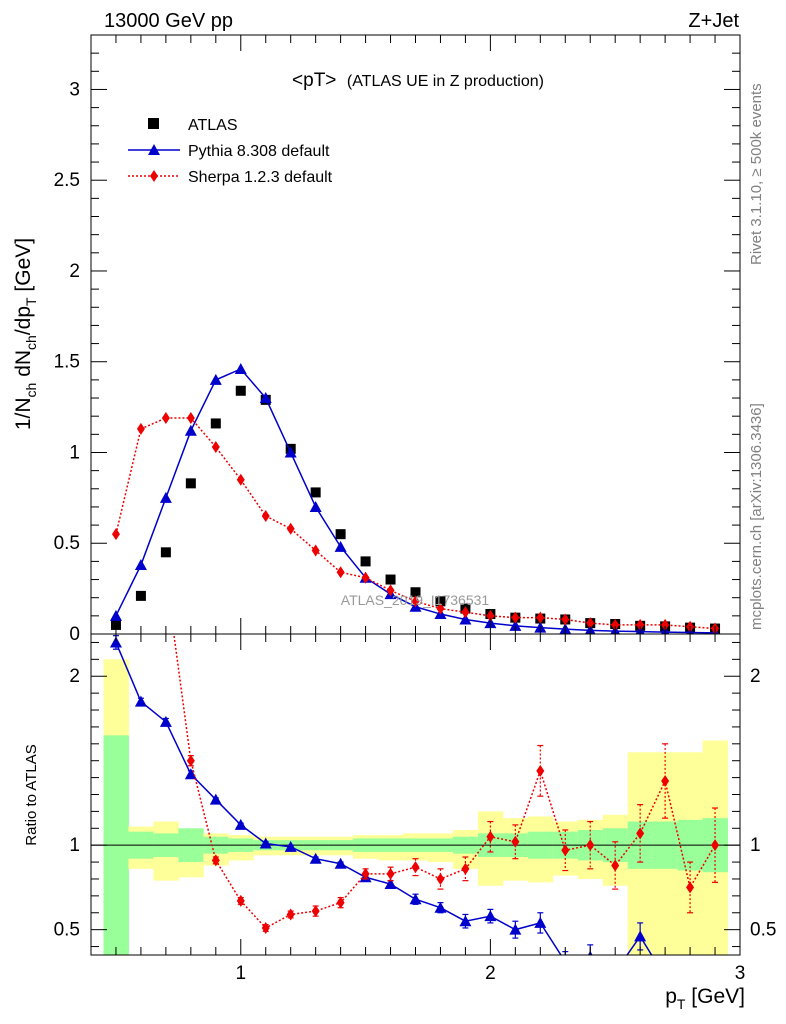 The height and width of the screenshot is (1024, 786). Describe the element at coordinates (154, 176) in the screenshot. I see `legend-marker-sherpa` at that location.